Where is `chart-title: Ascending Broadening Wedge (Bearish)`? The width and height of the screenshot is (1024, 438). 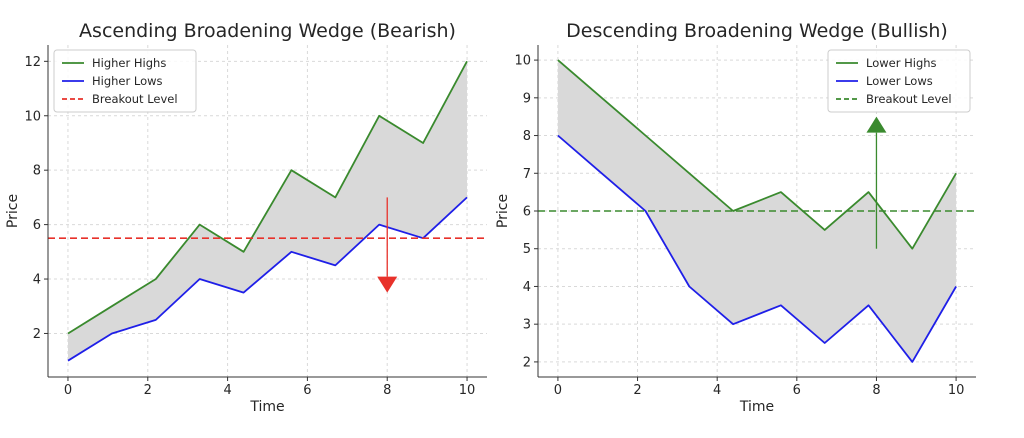 chart-title: Ascending Broadening Wedge (Bearish) is located at coordinates (267, 31).